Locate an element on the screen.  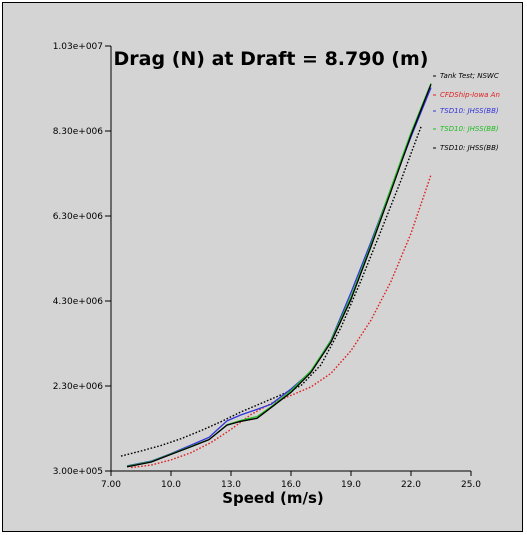
x-tick-label: 10.0 is located at coordinates (171, 485).